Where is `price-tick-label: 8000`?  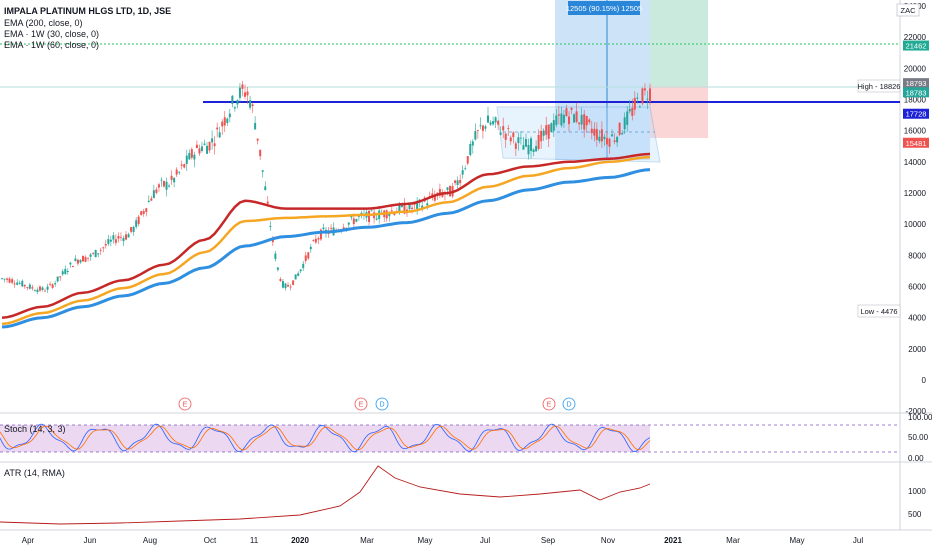
price-tick-label: 8000 is located at coordinates (917, 255).